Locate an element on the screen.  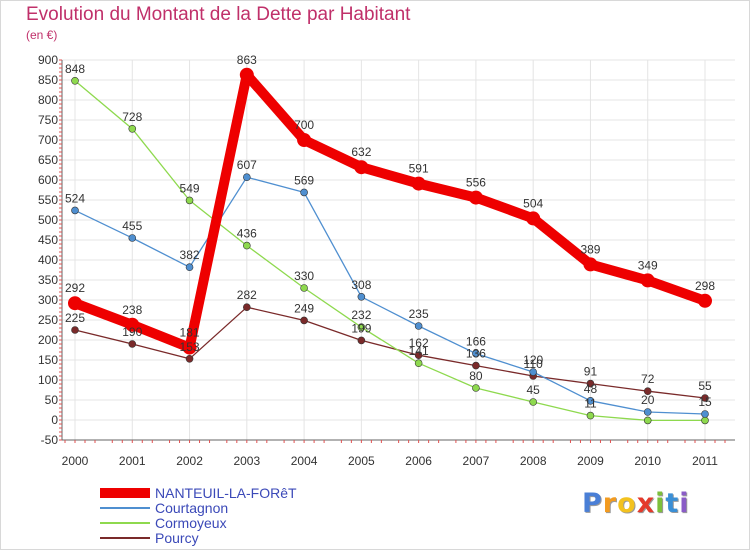
data-label: 389 is located at coordinates (590, 249).